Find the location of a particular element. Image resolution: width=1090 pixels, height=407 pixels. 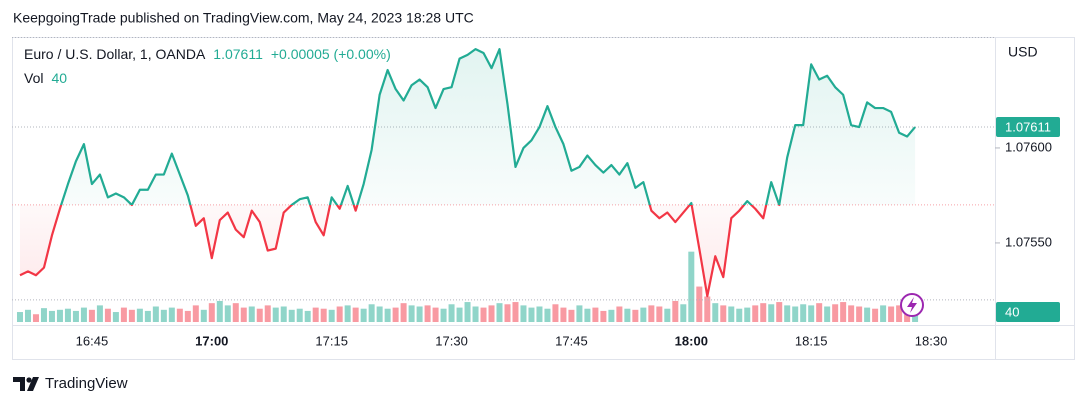

x-tick-label: 17:15 is located at coordinates (331, 340).